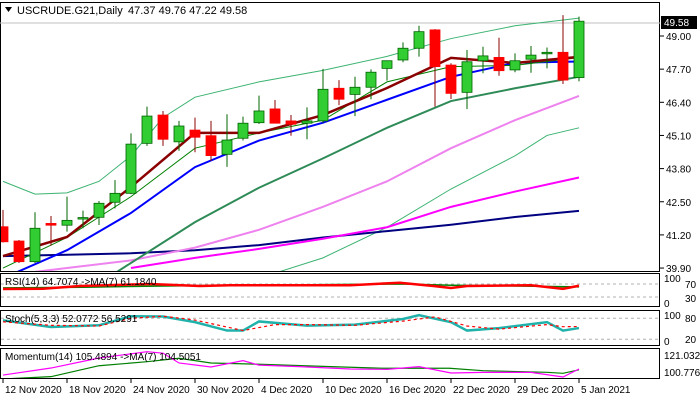 The image size is (700, 400). What do you see at coordinates (680, 292) in the screenshot?
I see `rsi-axis: 100 70 30 0` at bounding box center [680, 292].